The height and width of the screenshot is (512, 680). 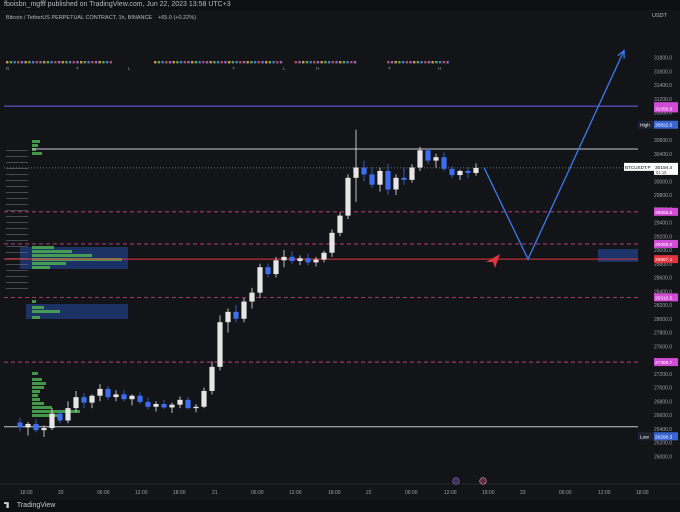 I want to click on signal-letter: R, so click(x=8, y=68).